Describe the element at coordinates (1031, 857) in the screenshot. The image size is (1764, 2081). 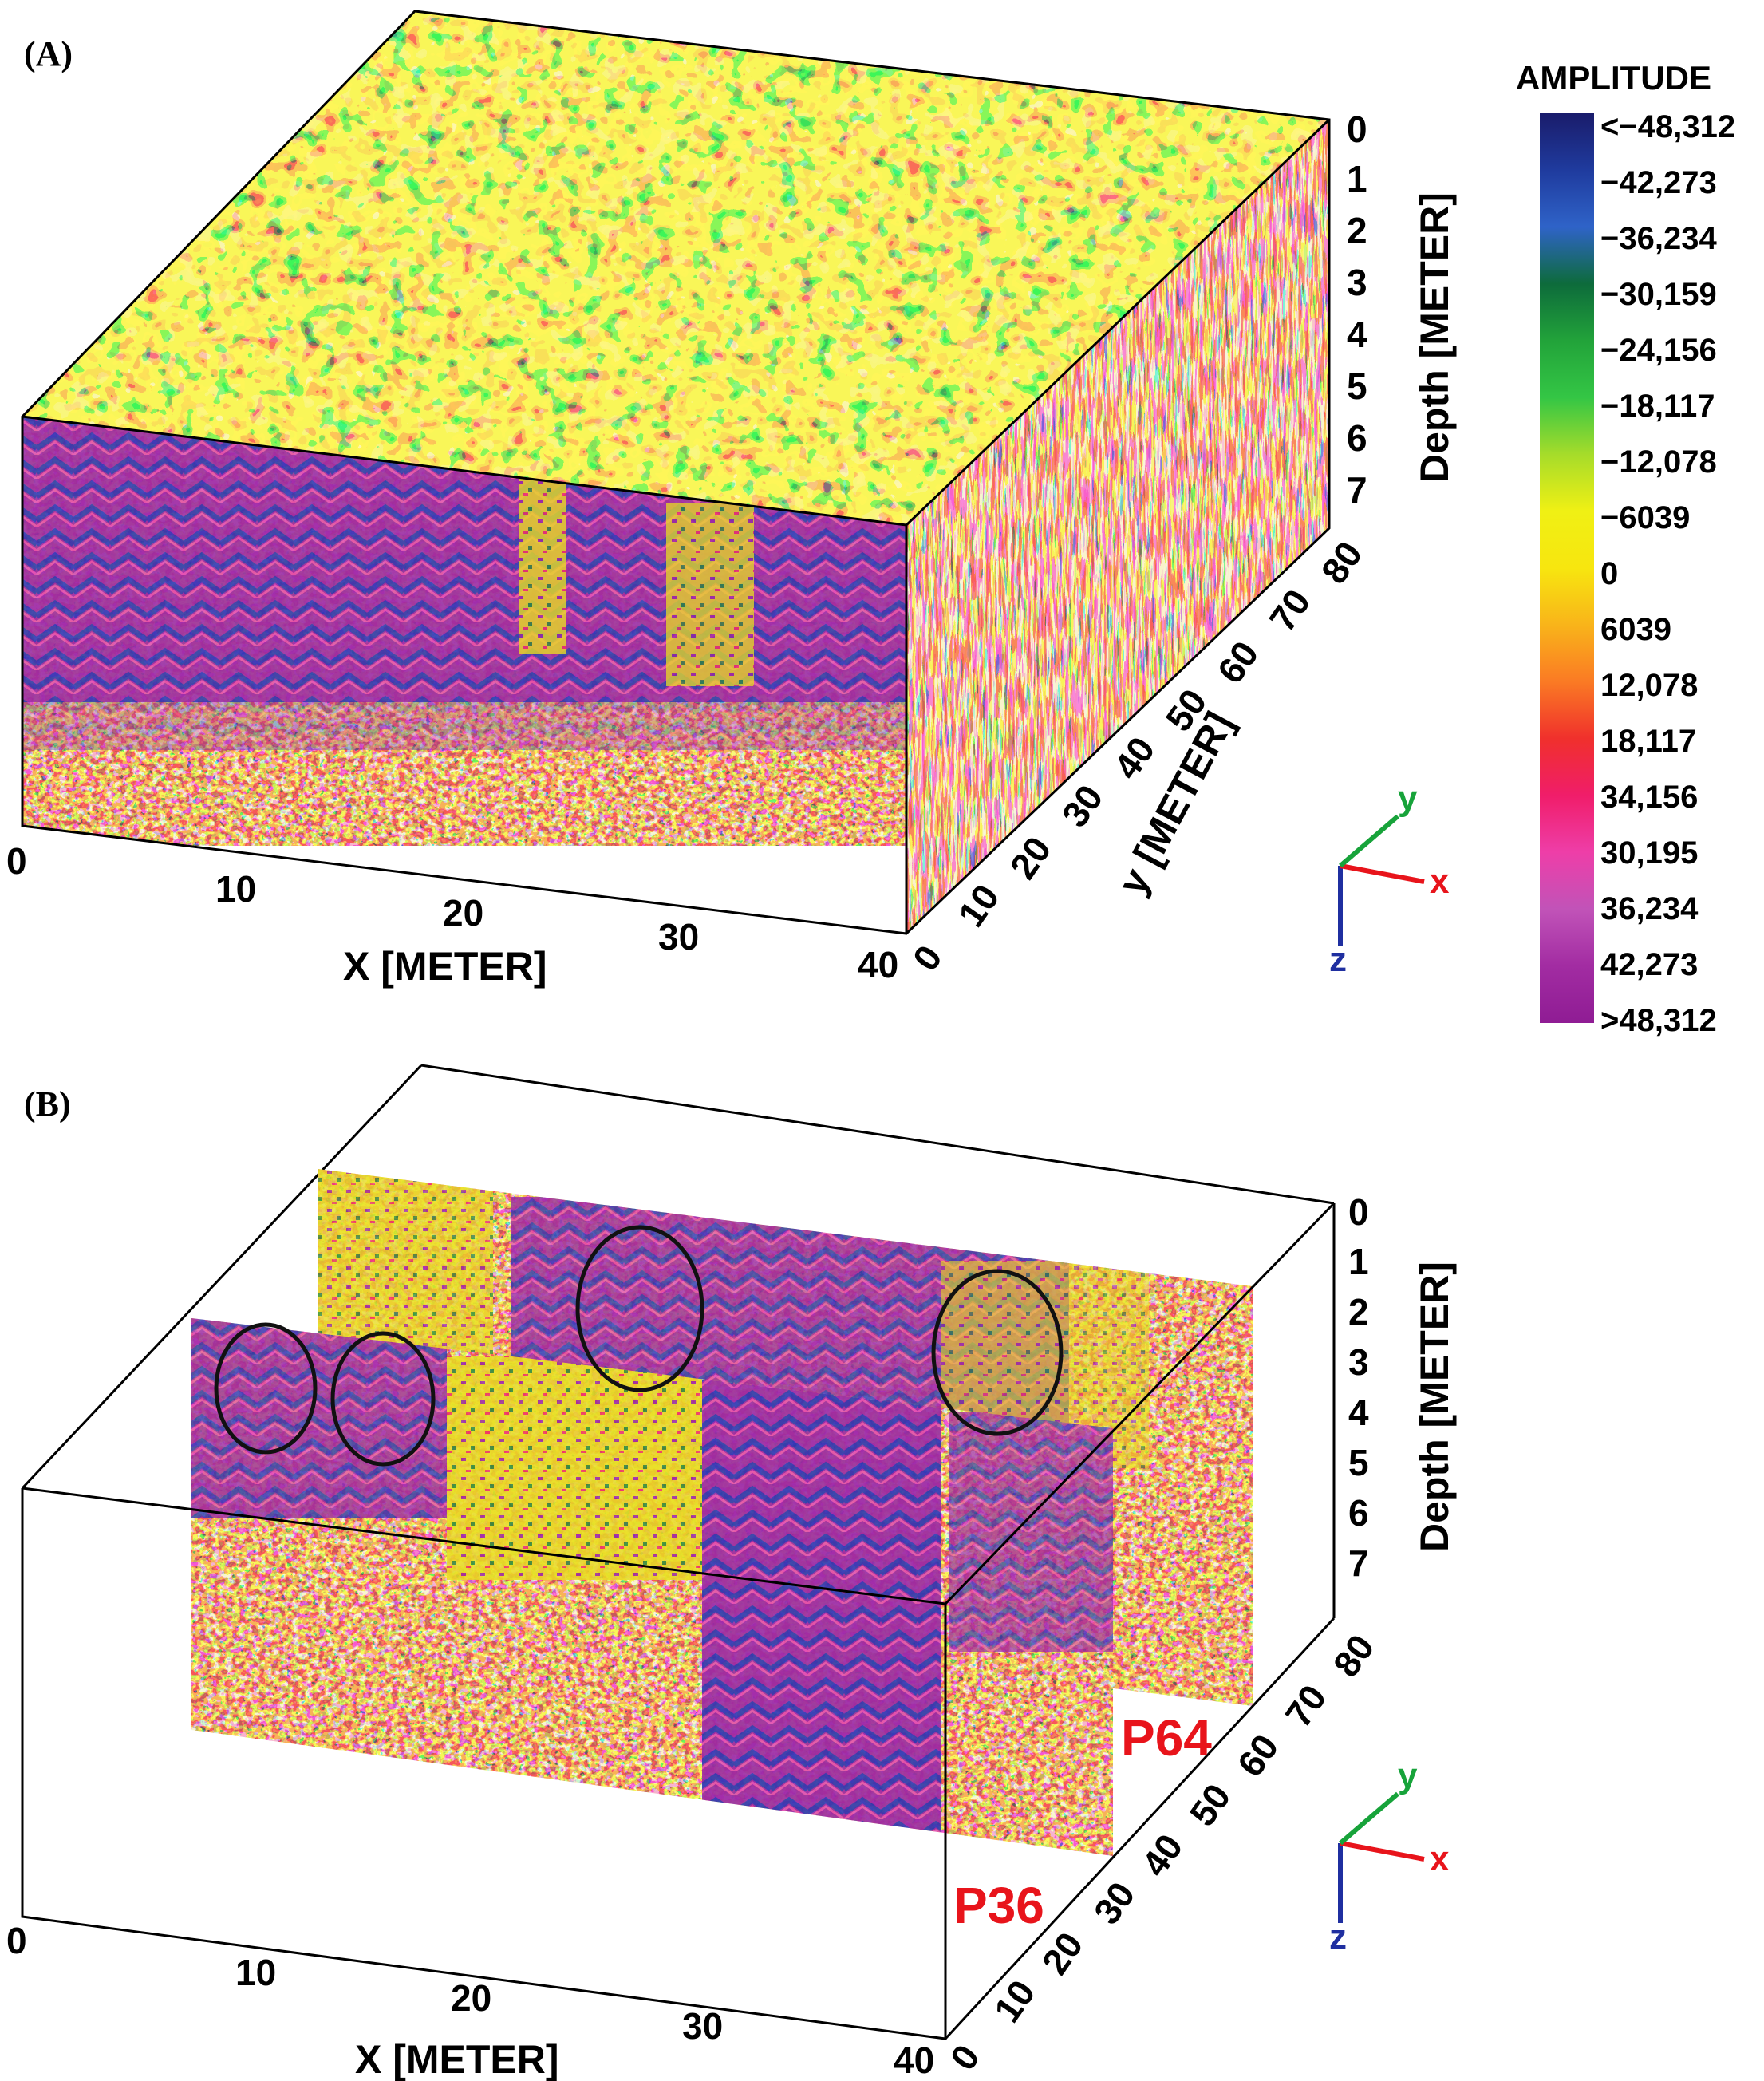
I see `y-tick: 20` at that location.